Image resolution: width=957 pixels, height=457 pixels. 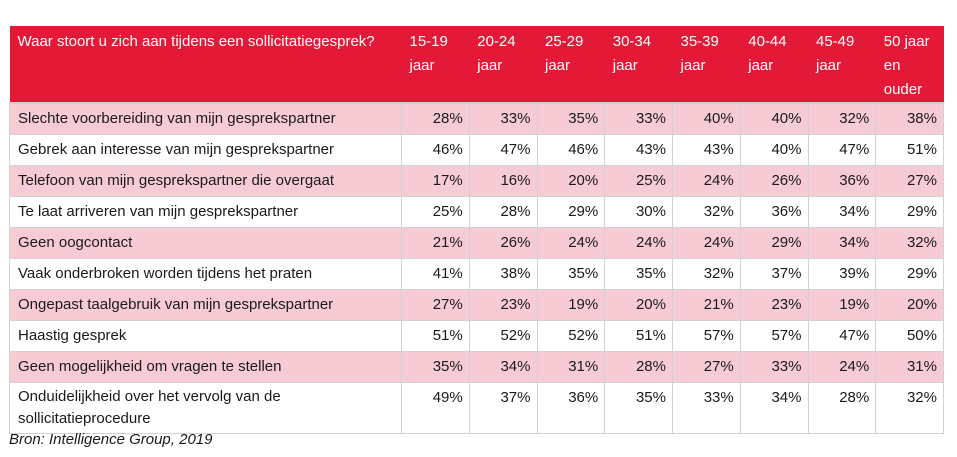 What do you see at coordinates (638, 64) in the screenshot?
I see `column-header: 30-34 jaar` at bounding box center [638, 64].